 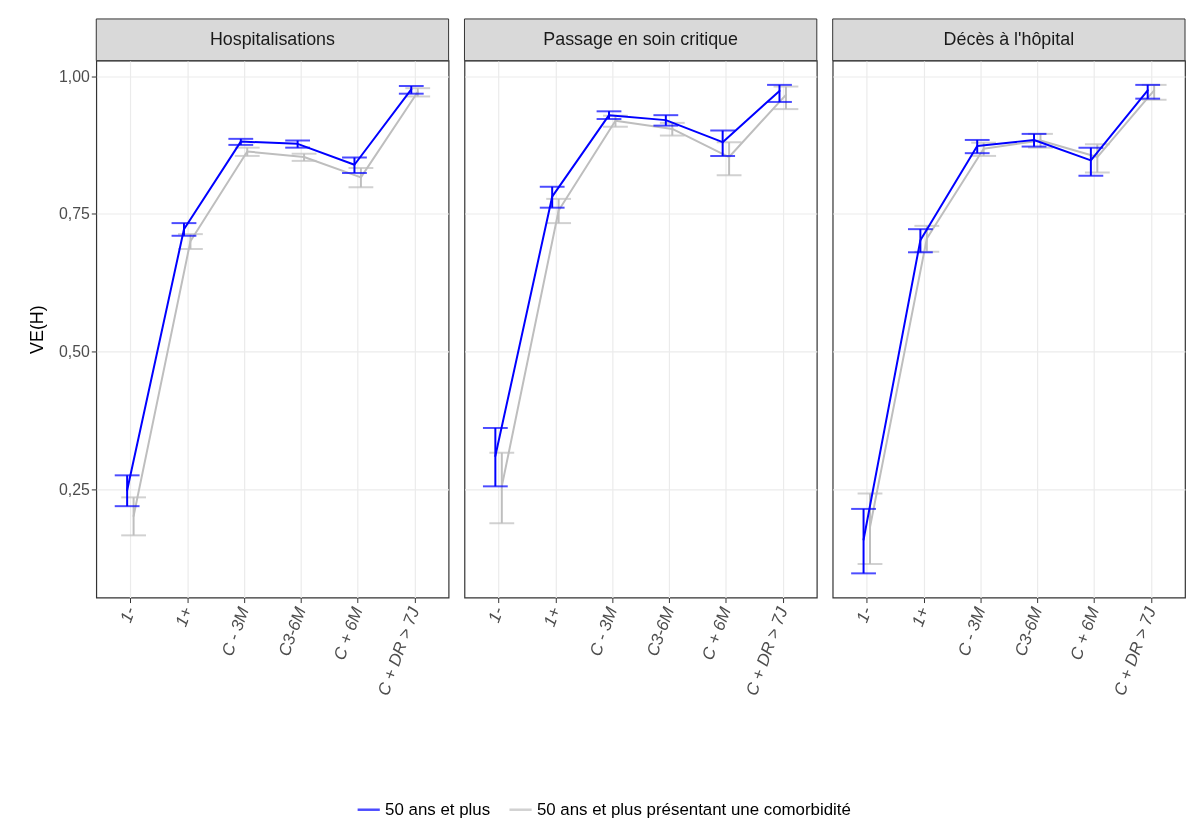 I want to click on chart-title: Passage en soin critique, so click(x=640, y=38).